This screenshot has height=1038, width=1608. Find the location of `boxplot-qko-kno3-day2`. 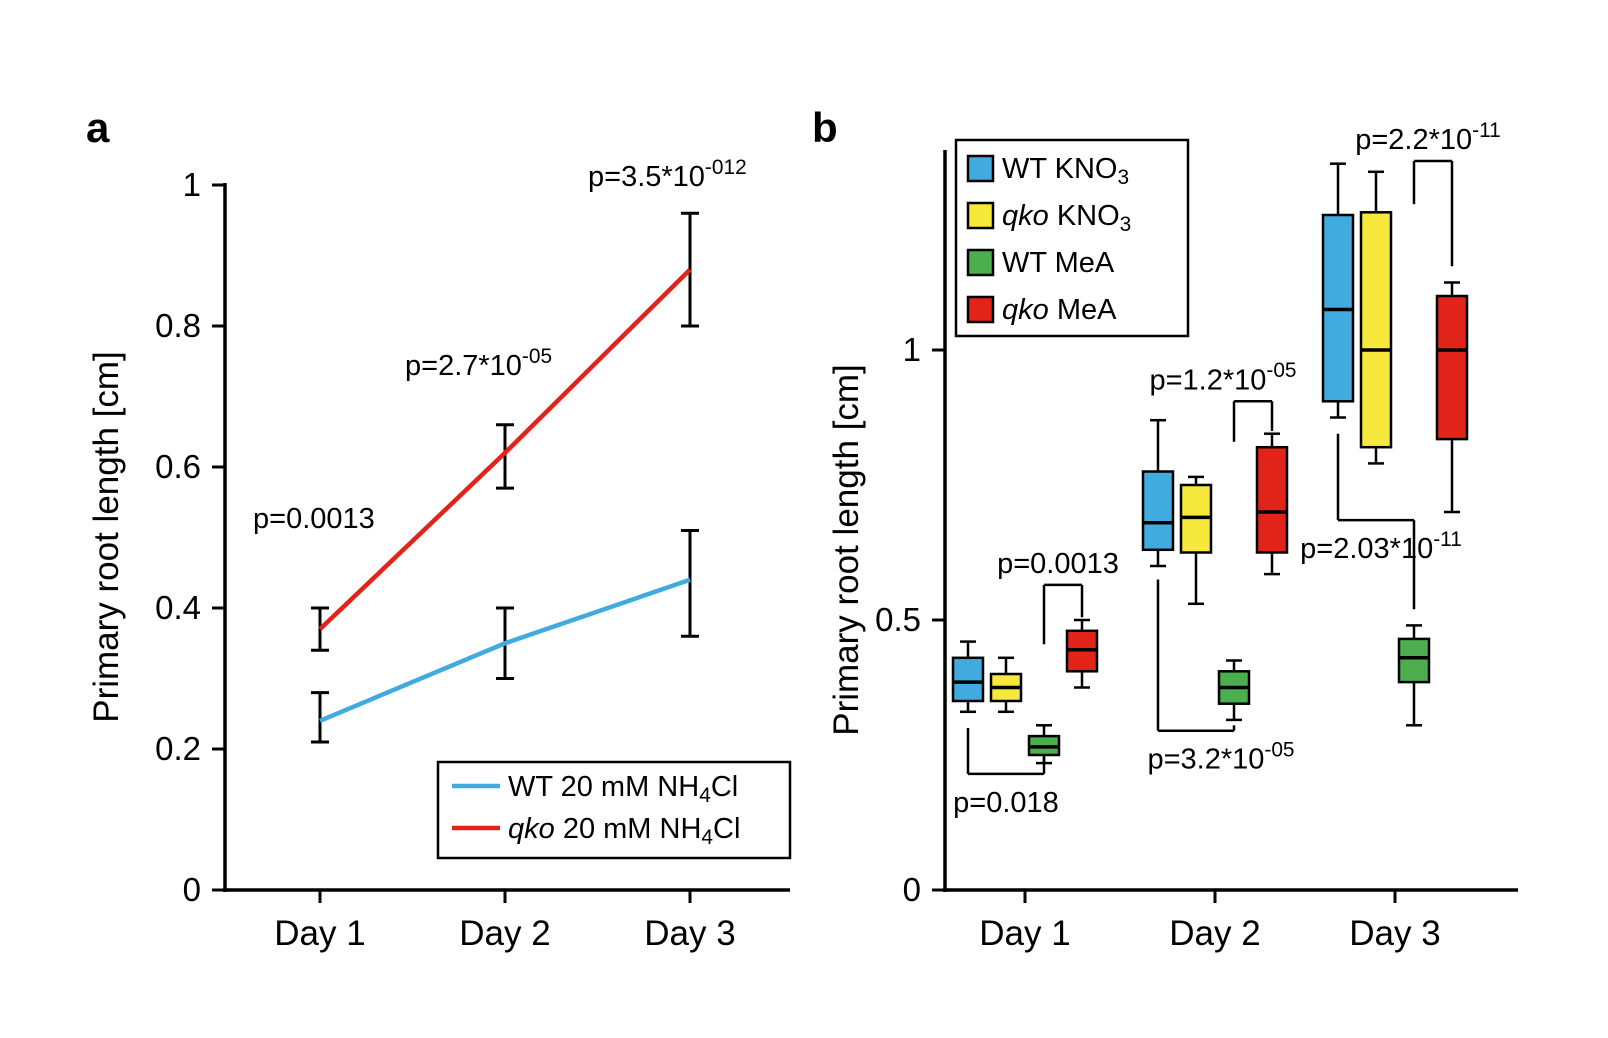

boxplot-qko-kno3-day2 is located at coordinates (1196, 540).